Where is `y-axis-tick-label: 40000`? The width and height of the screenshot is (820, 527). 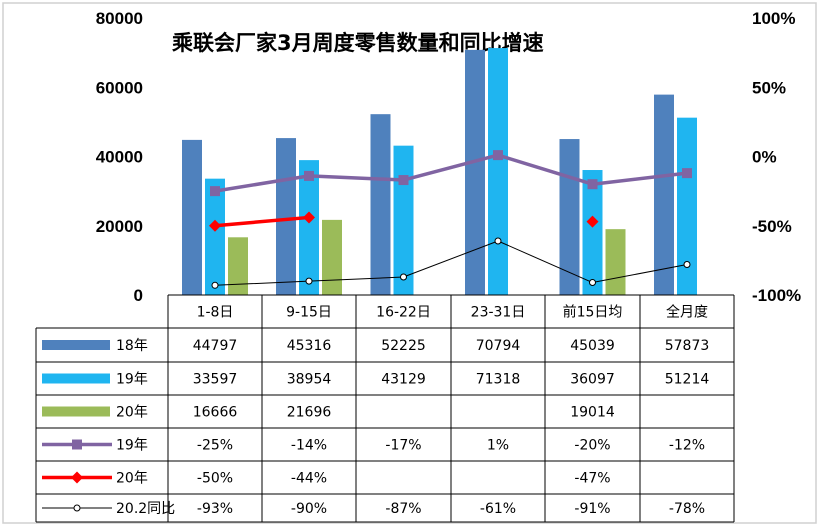
y-axis-tick-label: 40000 is located at coordinates (119, 157).